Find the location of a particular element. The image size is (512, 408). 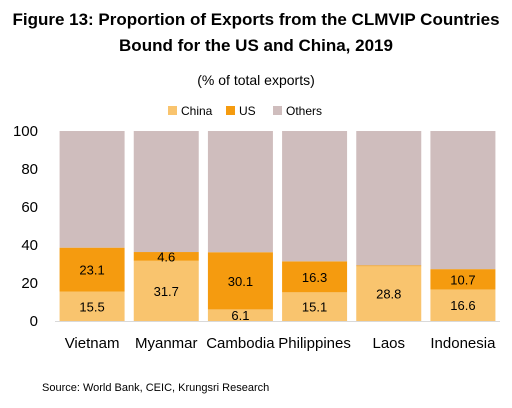

y-tick-label: 0 is located at coordinates (34, 321).